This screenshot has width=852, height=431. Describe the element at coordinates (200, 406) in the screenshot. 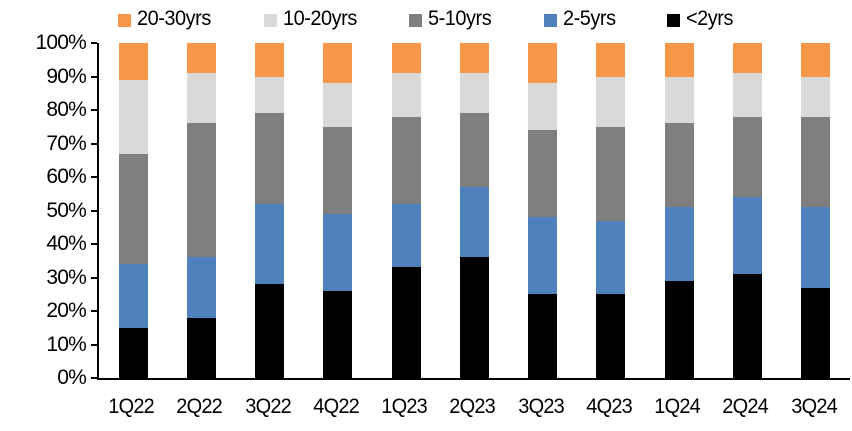

I see `x-tick-label: 2Q22` at that location.